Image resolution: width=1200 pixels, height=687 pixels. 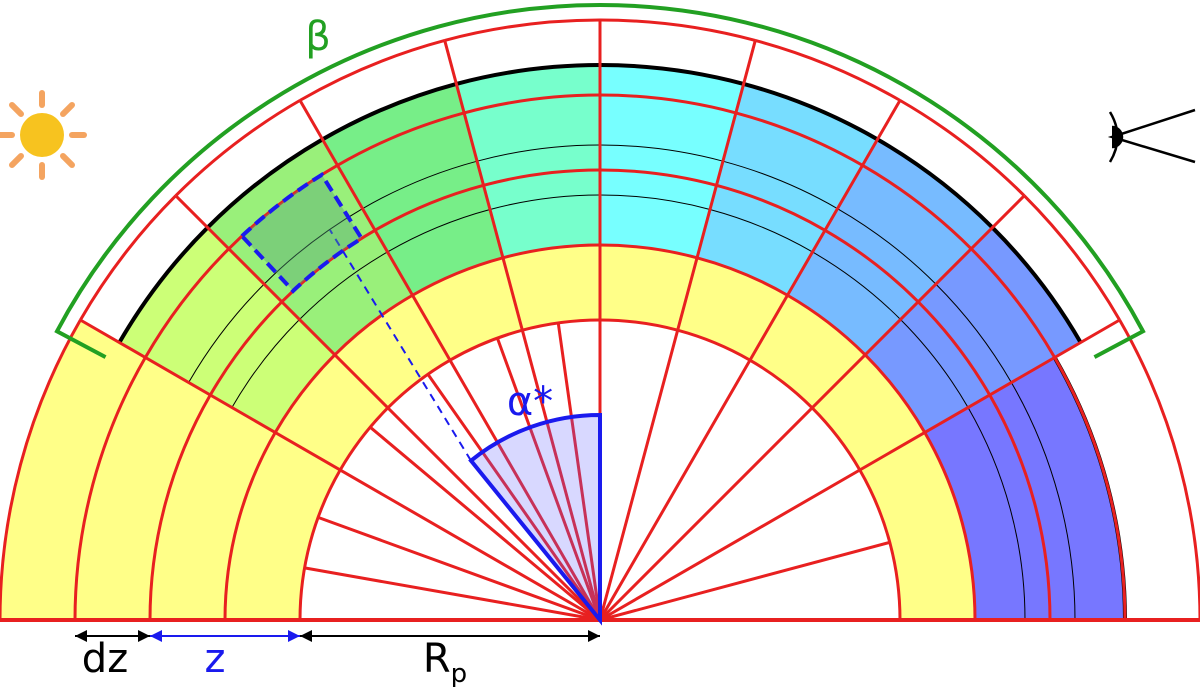 I want to click on alpha-label: α*, so click(x=530, y=402).